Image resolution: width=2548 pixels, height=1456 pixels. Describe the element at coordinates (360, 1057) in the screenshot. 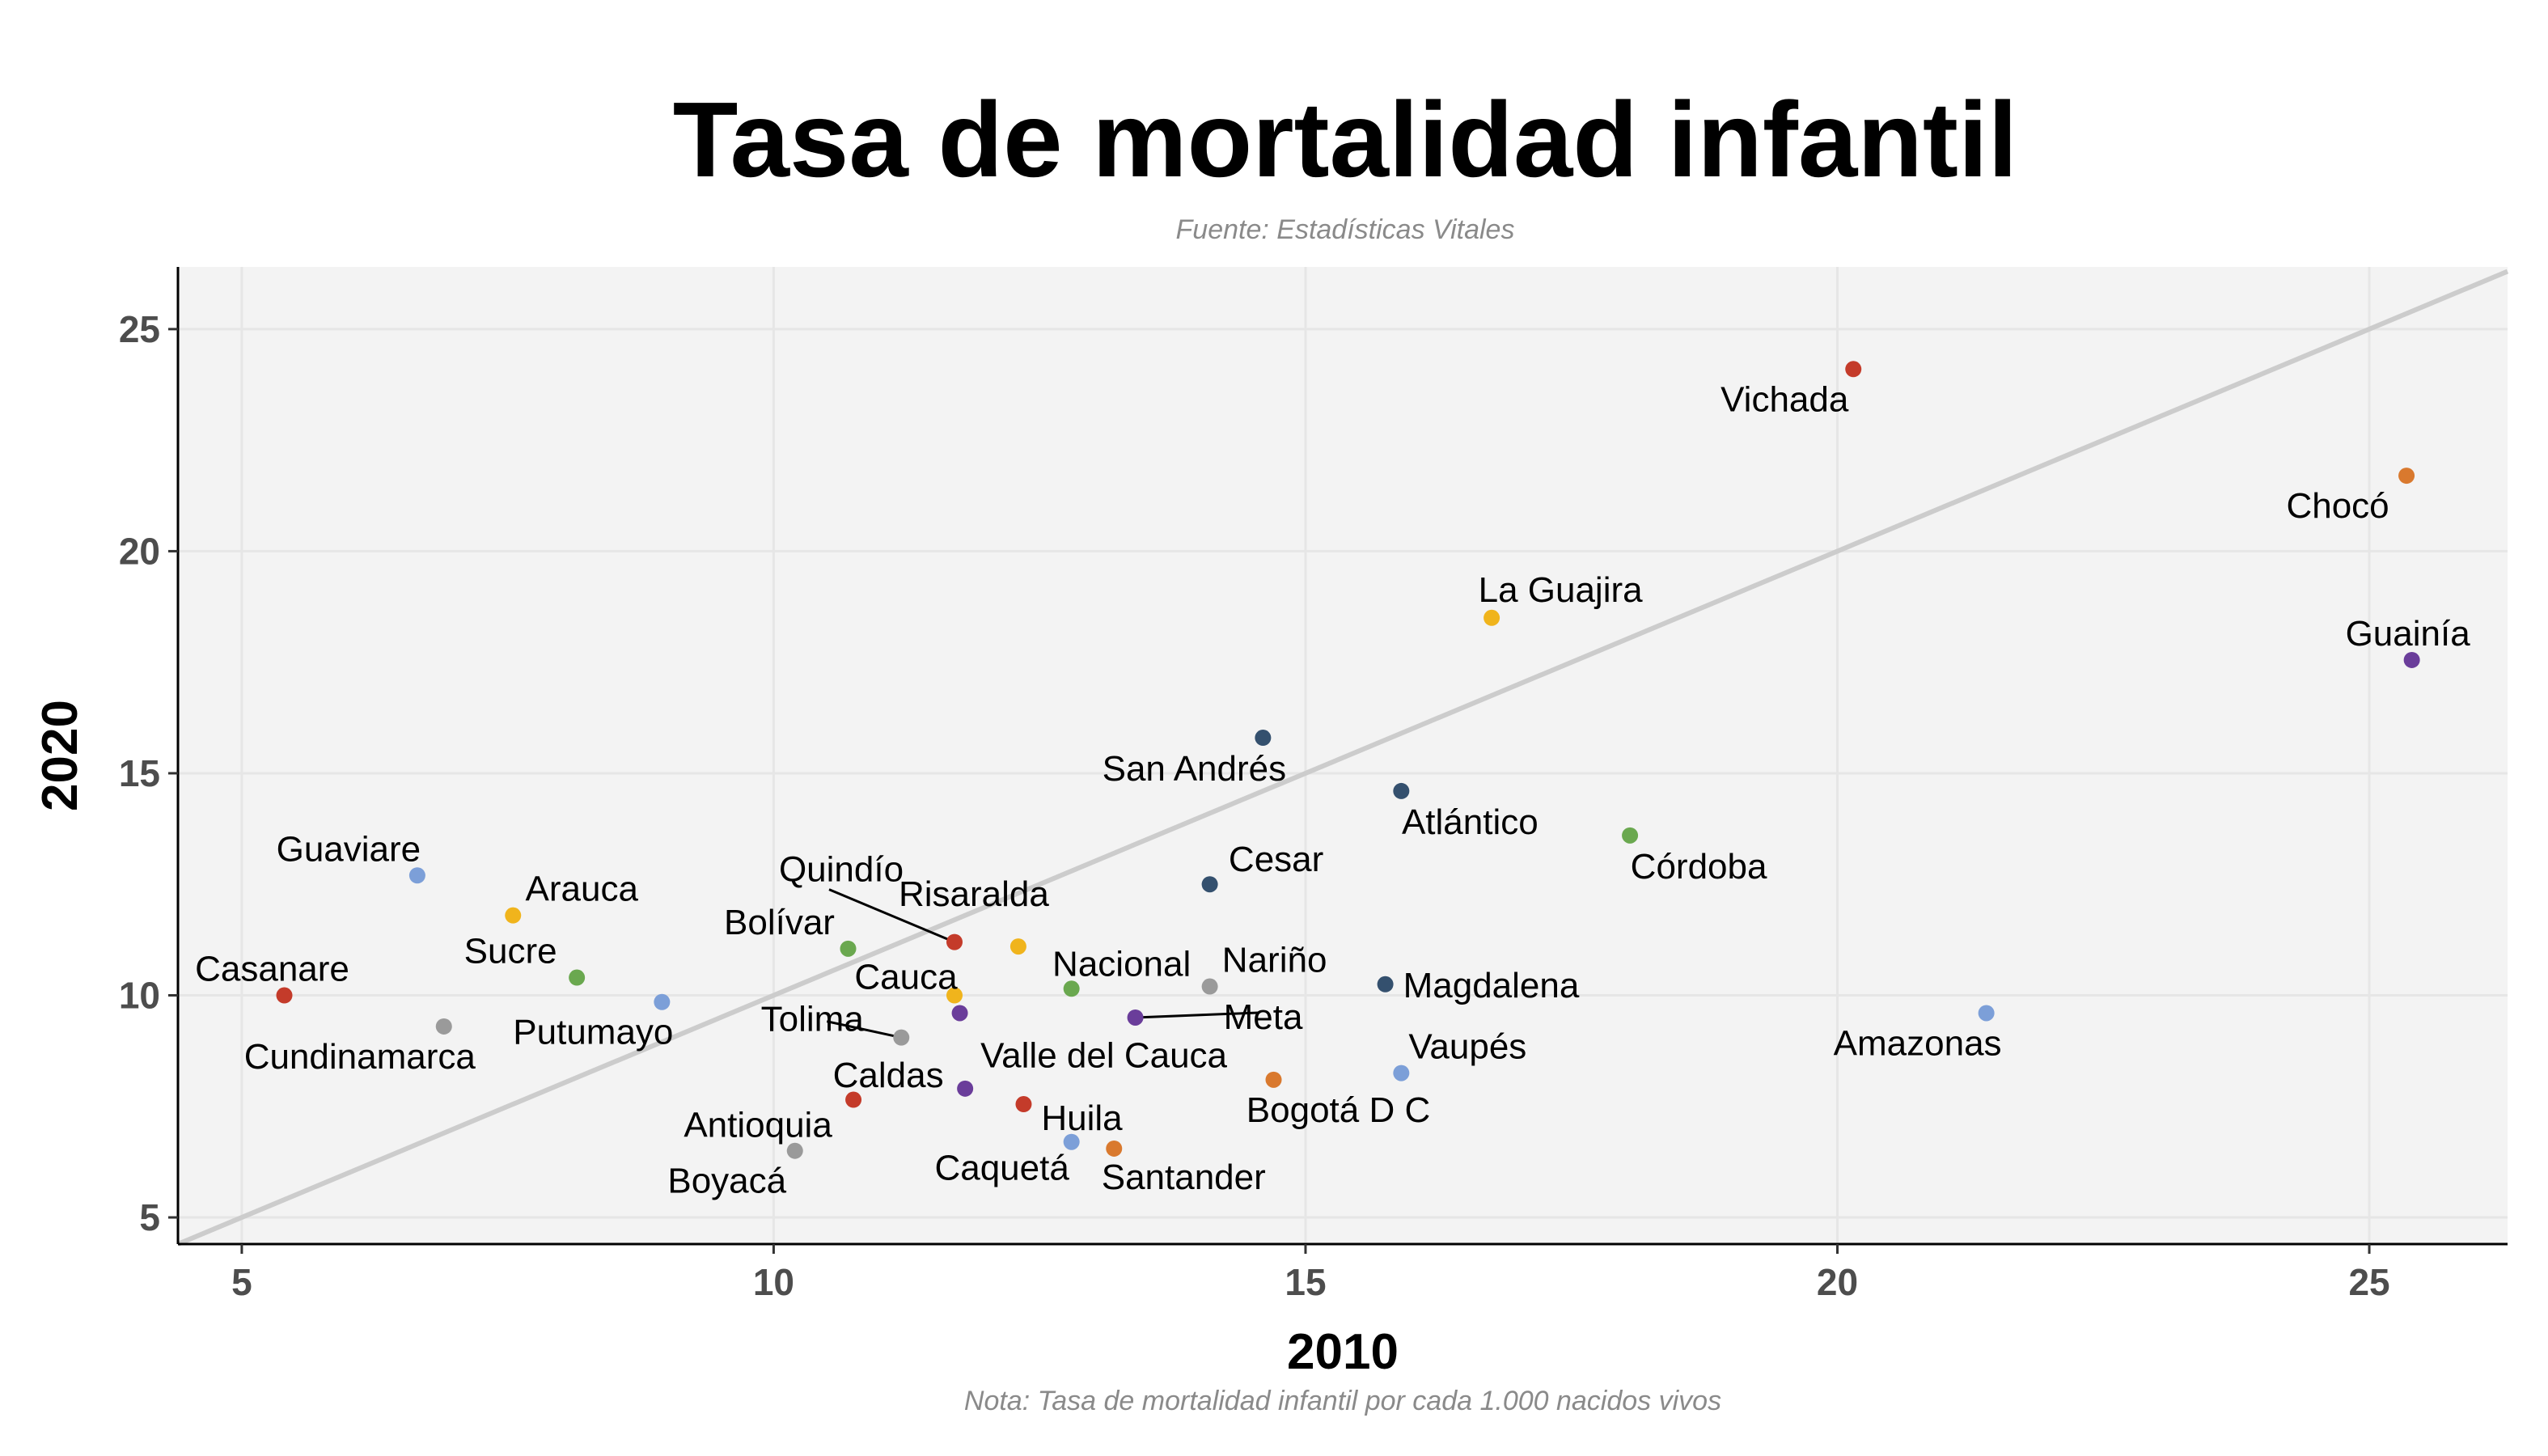

I see `label-cundinamarca: Cundinamarca` at that location.